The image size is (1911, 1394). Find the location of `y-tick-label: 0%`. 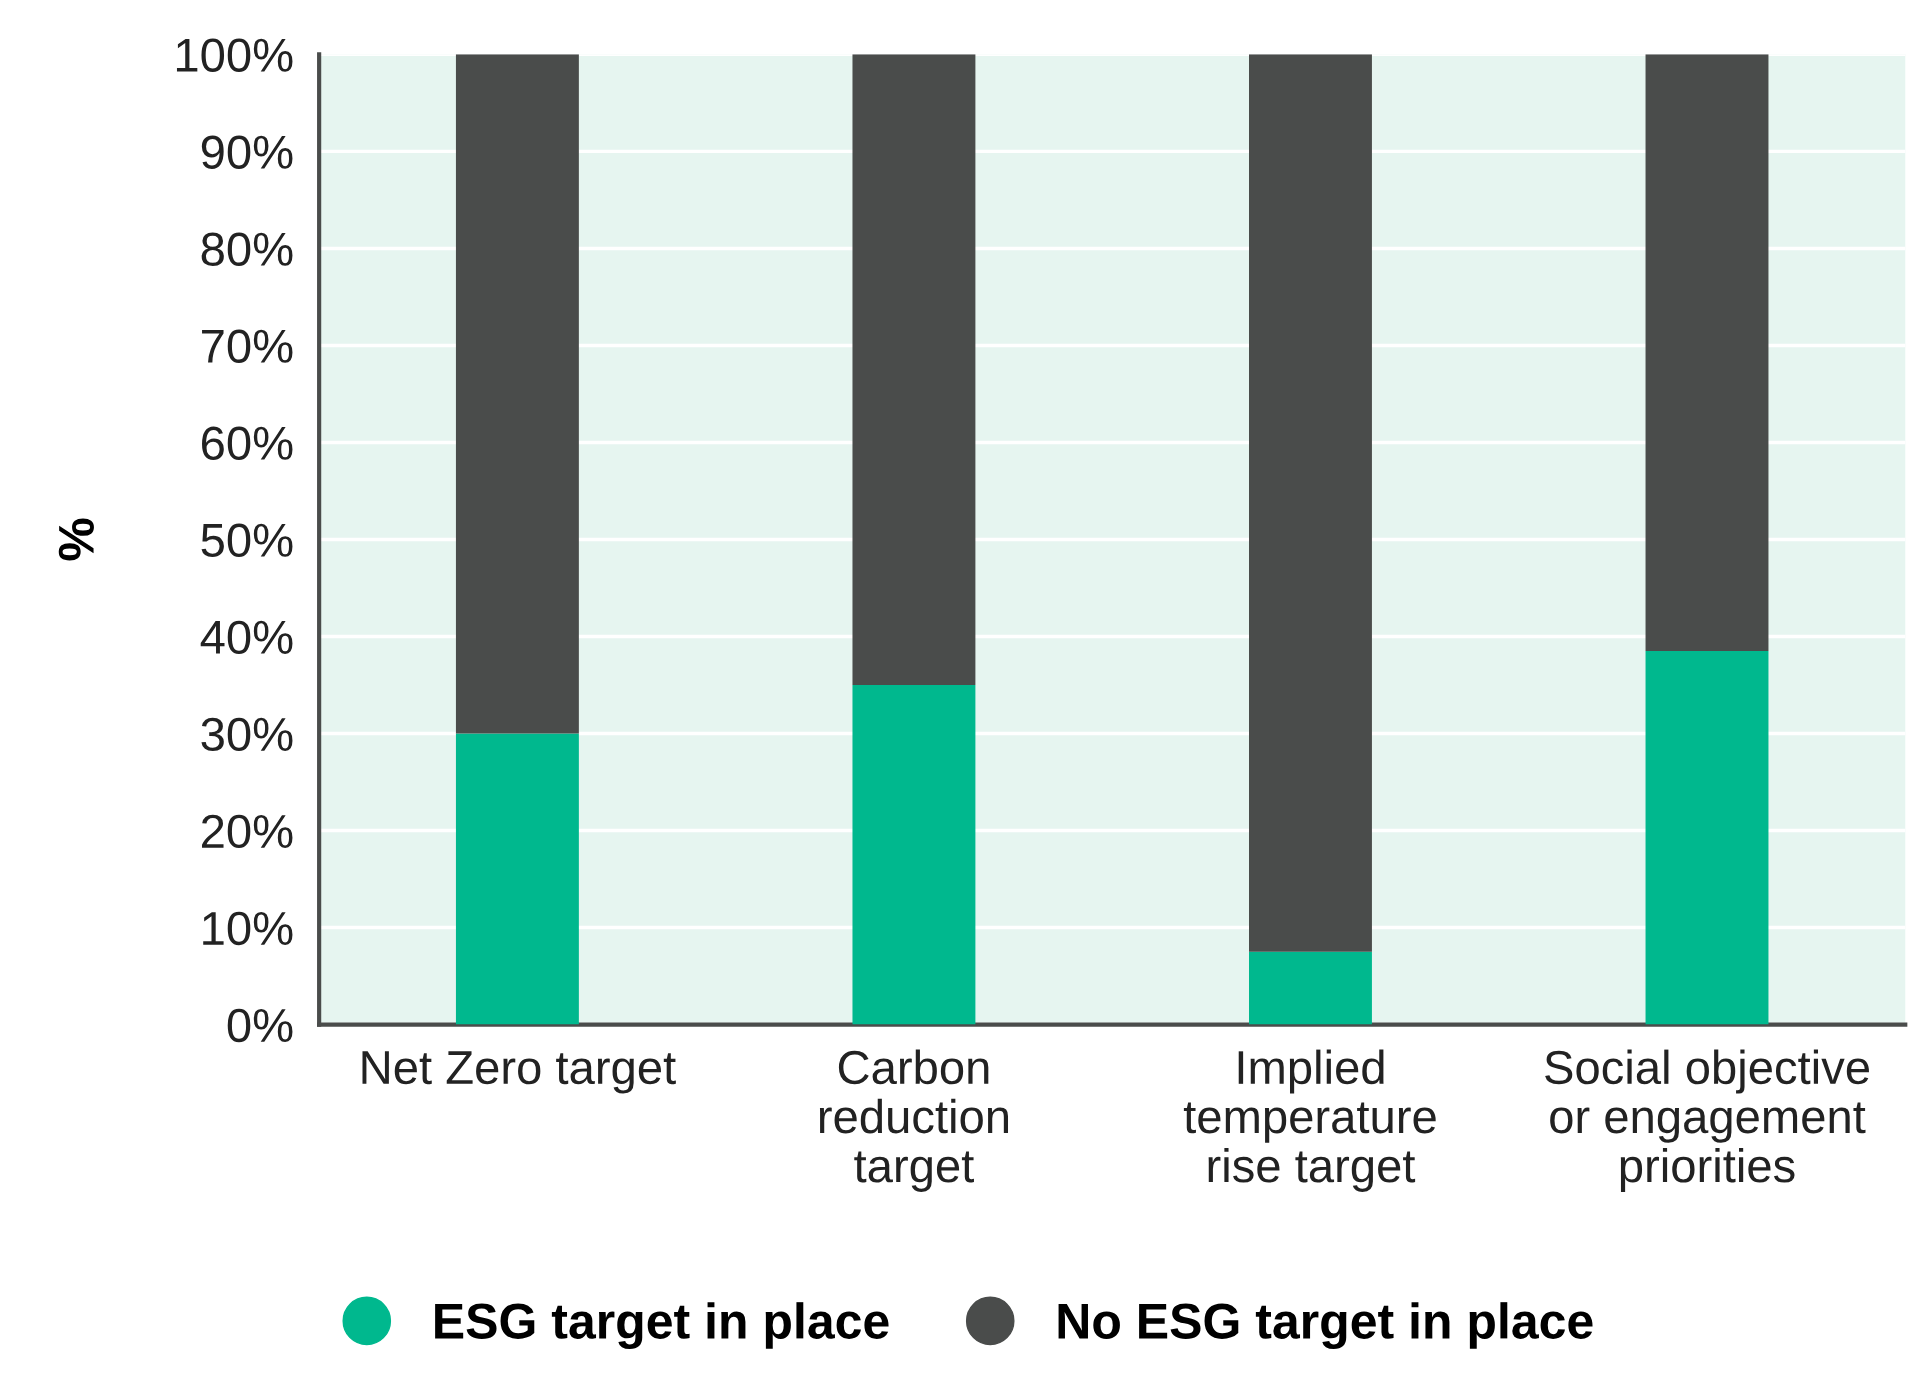

y-tick-label: 0% is located at coordinates (260, 1025).